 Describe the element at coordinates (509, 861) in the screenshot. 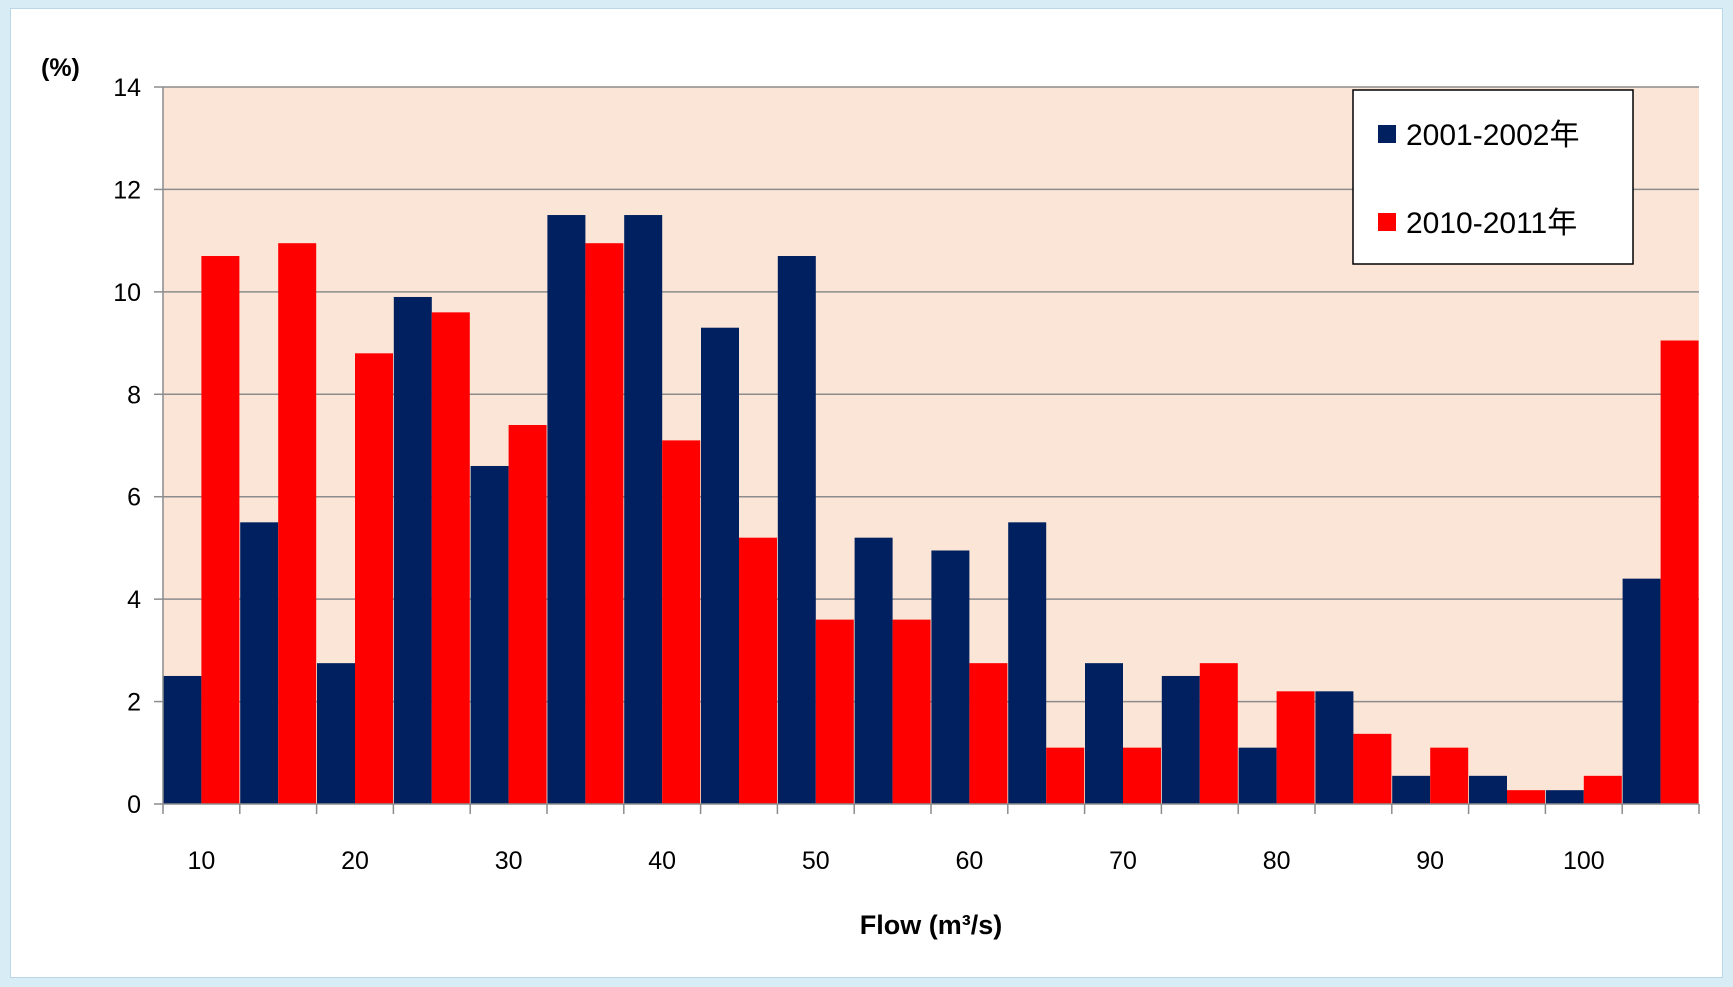

I see `x-tick-label: 30` at that location.